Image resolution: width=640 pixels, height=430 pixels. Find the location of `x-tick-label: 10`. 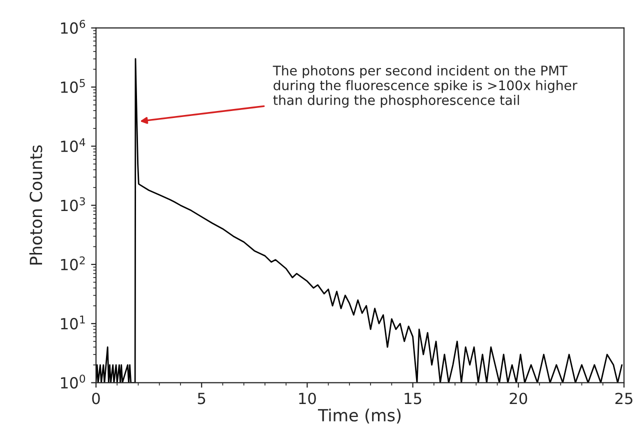

x-tick-label: 10 is located at coordinates (307, 398).